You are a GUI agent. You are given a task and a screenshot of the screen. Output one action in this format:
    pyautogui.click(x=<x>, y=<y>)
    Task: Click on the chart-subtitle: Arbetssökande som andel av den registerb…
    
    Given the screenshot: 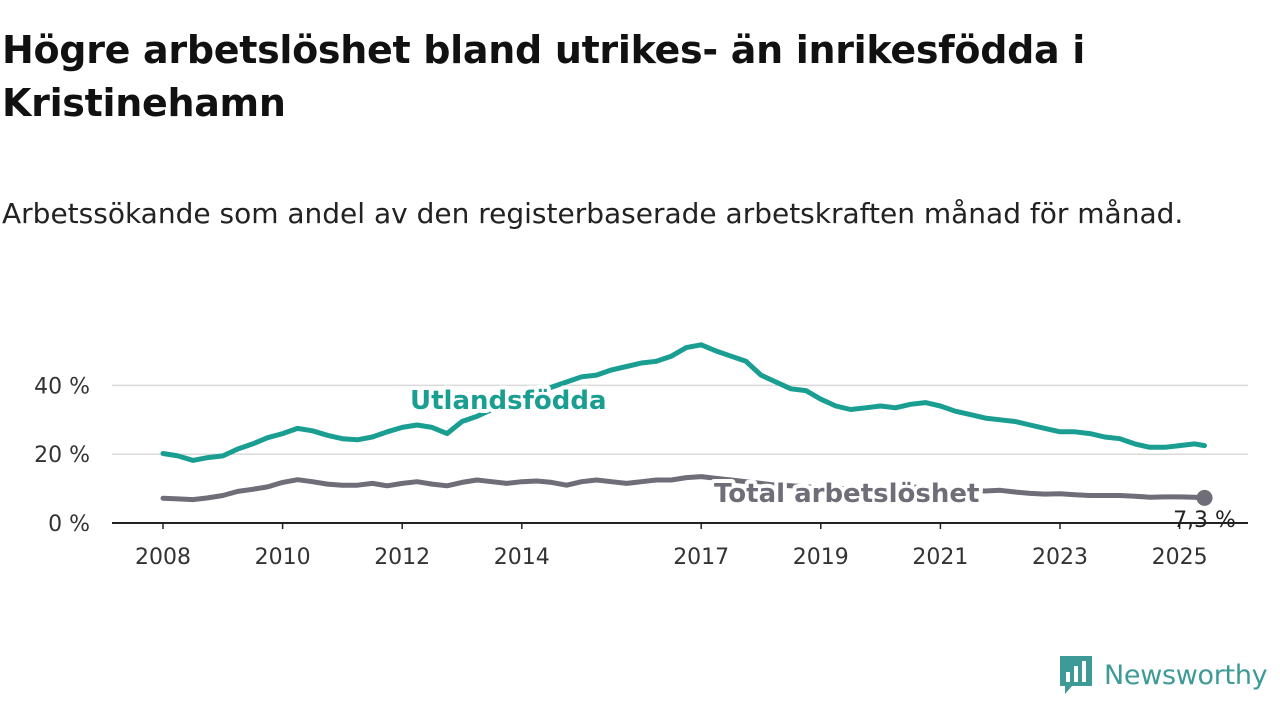 What is the action you would take?
    pyautogui.click(x=593, y=213)
    